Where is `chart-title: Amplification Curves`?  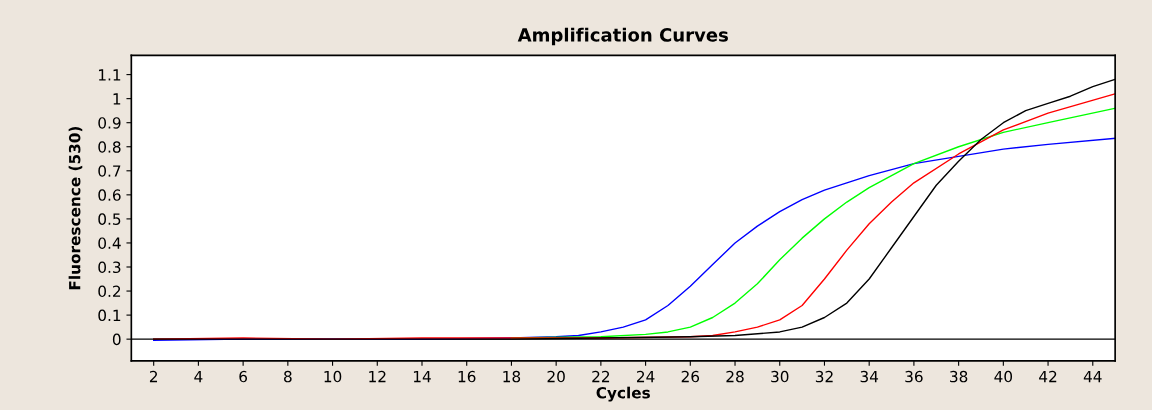
chart-title: Amplification Curves is located at coordinates (622, 36).